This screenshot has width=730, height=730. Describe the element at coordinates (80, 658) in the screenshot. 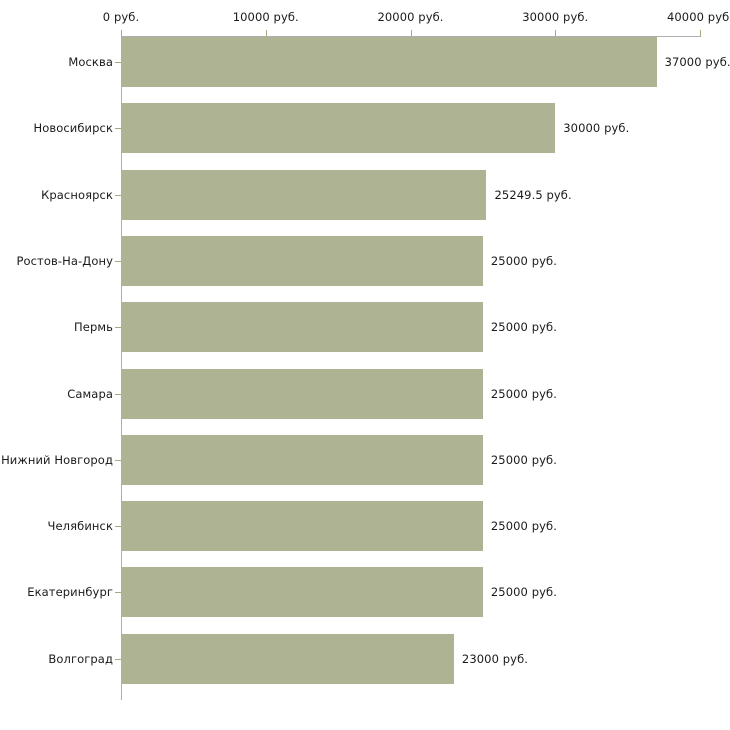

I see `category-label: Волгоград` at that location.